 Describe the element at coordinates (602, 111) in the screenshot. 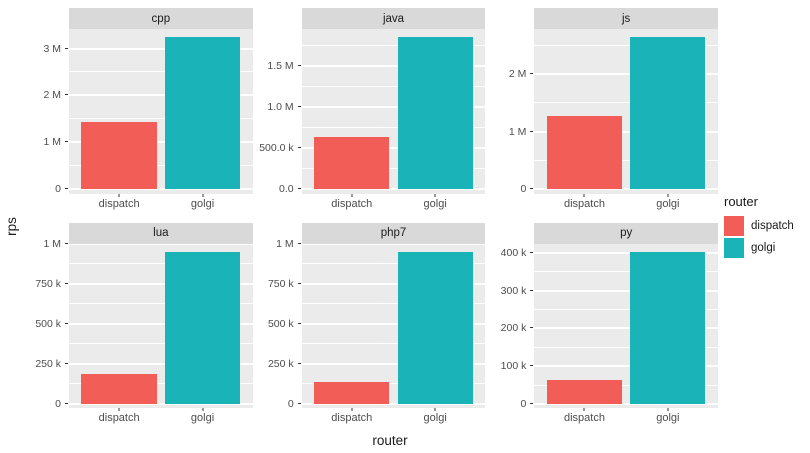

I see `facet-js: js 0 1 M 2 M dispatch golgi` at that location.